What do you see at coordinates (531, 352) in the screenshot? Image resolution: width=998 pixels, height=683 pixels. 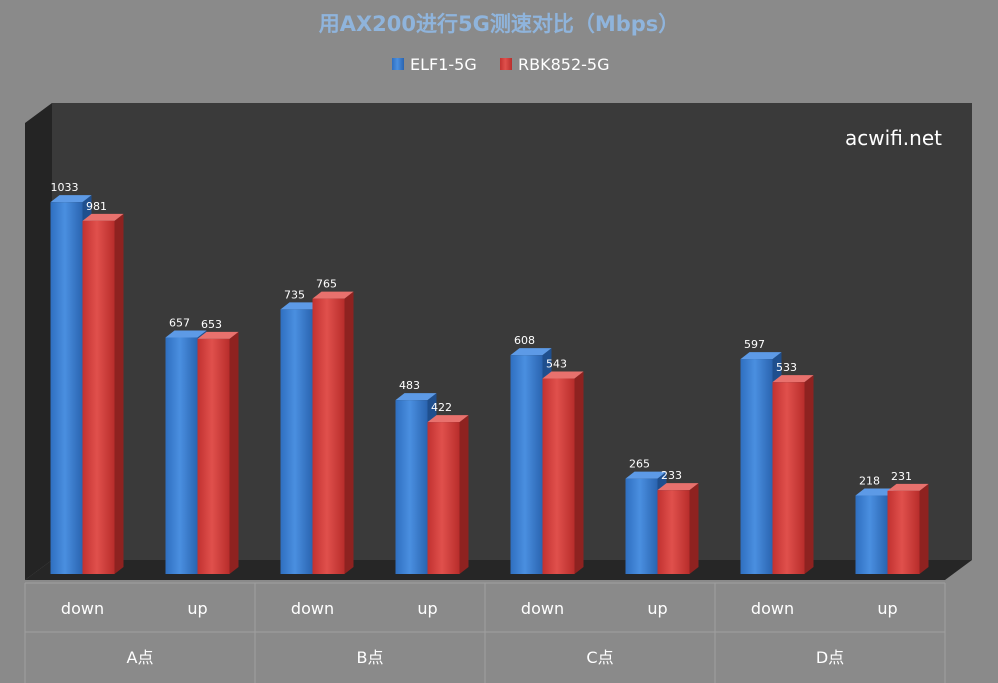 I see `bar-top-elf1-5g-cat4` at bounding box center [531, 352].